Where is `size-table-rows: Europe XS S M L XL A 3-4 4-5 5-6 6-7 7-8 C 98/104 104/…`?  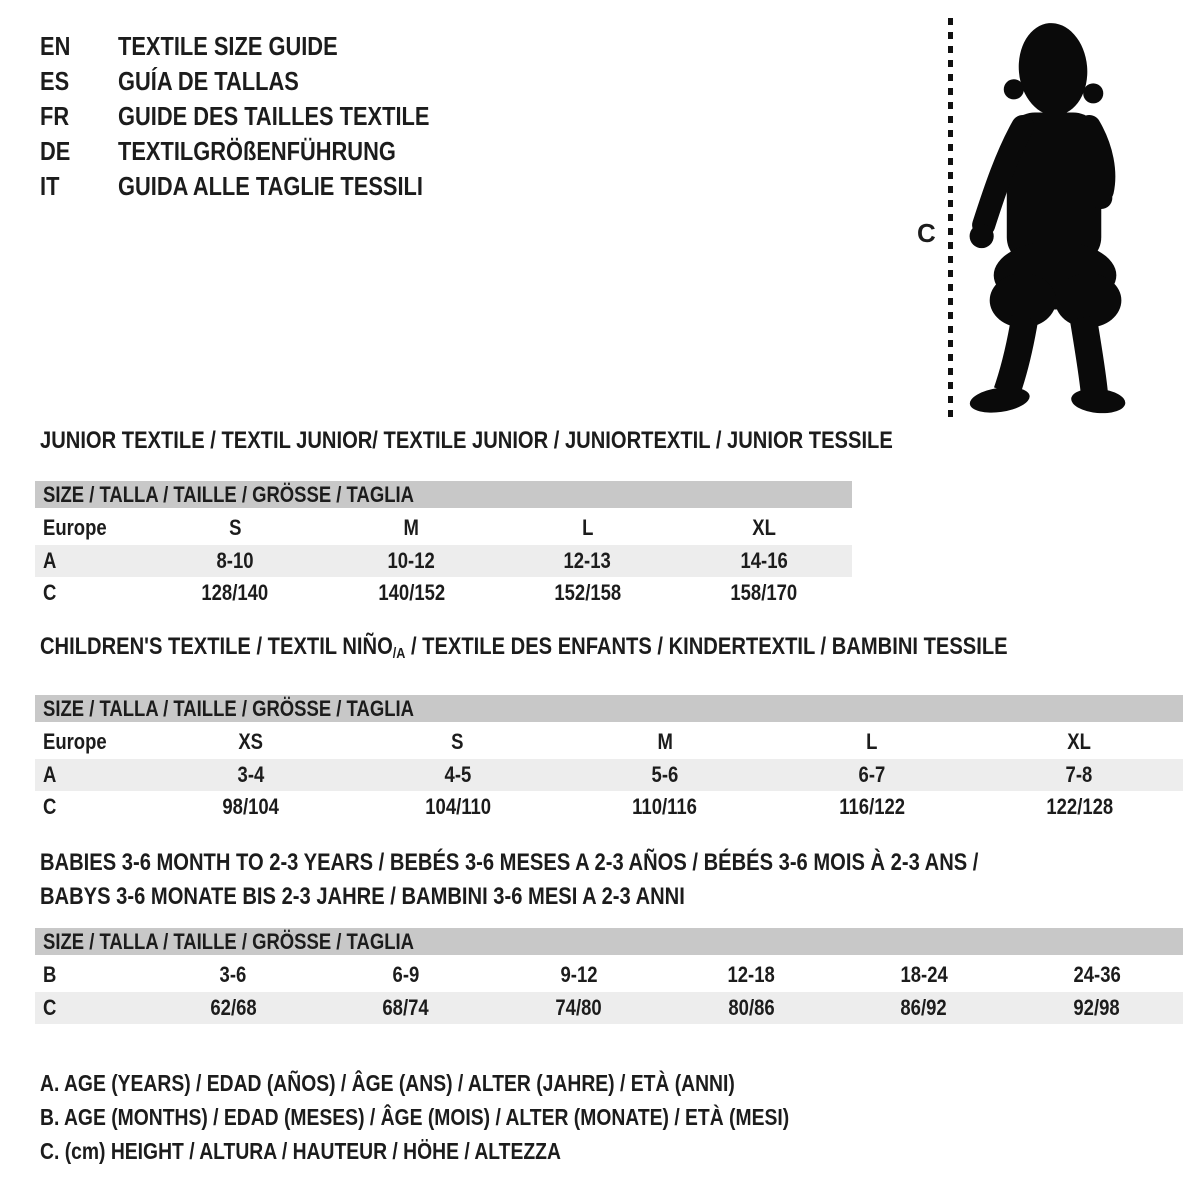
size-table-rows: Europe XS S M L XL A 3-4 4-5 5-6 6-7 7-8 C 98/104 104/… is located at coordinates (609, 773).